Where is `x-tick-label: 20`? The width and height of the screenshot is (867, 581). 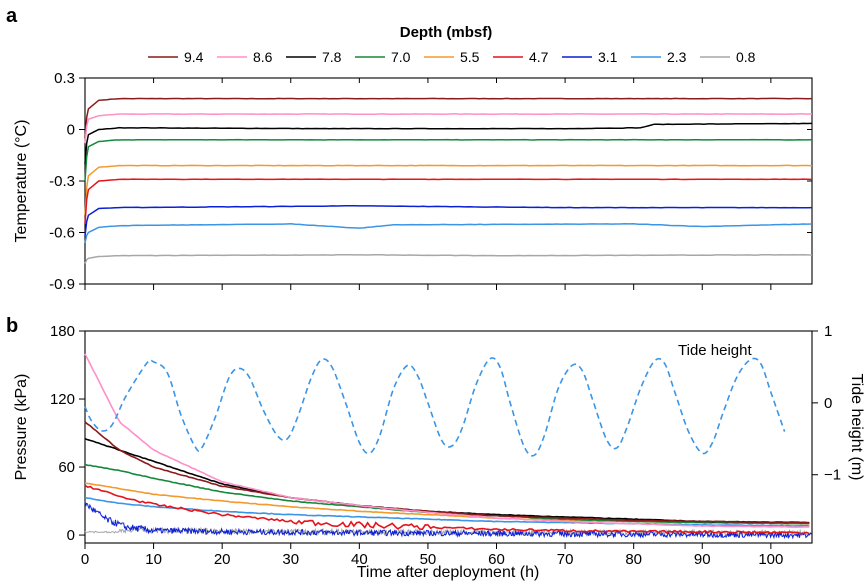 x-tick-label: 20 is located at coordinates (222, 559).